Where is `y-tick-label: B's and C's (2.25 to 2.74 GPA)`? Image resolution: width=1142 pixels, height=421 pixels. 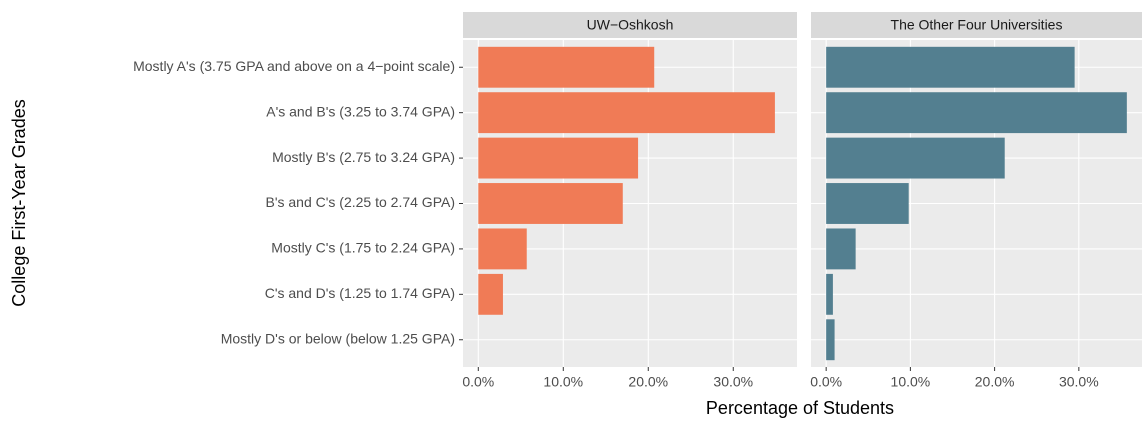
y-tick-label: B's and C's (2.25 to 2.74 GPA) is located at coordinates (360, 202).